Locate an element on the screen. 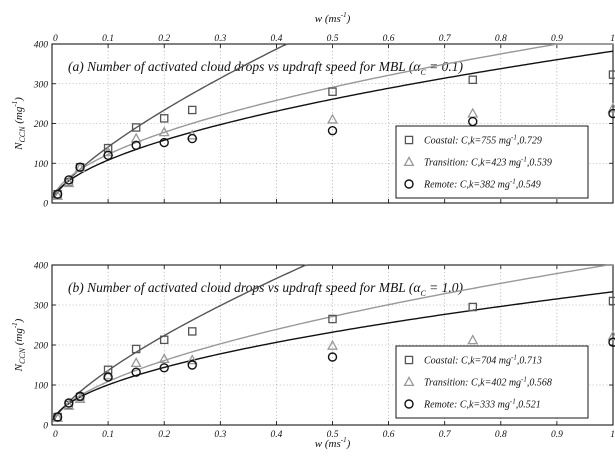 This screenshot has height=457, width=615. legend-entry-transition: Transition: C,k=423 mg-1,0.539 is located at coordinates (488, 162).